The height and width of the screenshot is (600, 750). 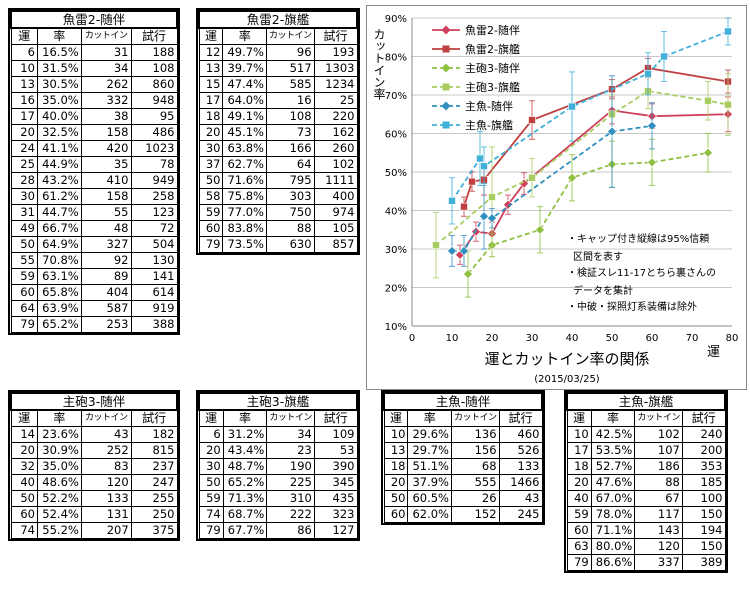 I want to click on table-row: 60 62.0% 152 245, so click(x=463, y=514).